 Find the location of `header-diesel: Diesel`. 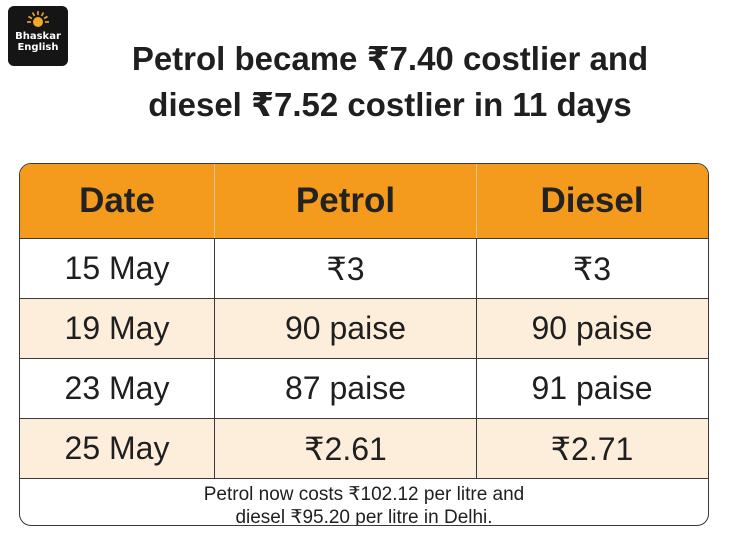

header-diesel: Diesel is located at coordinates (591, 201).